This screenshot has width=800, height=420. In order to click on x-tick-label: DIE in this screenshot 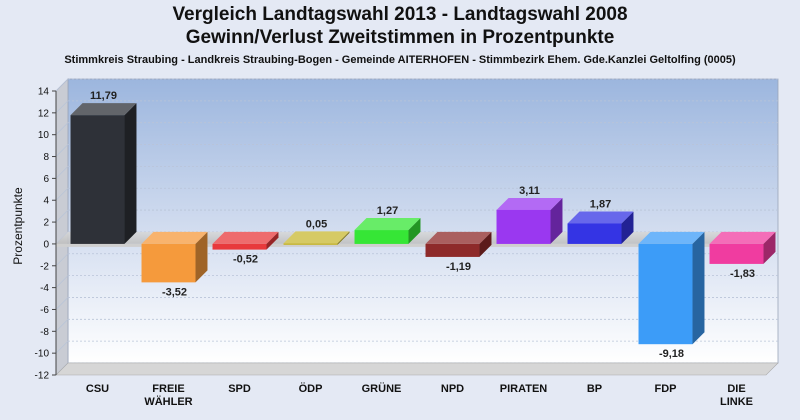, I will do `click(736, 389)`.